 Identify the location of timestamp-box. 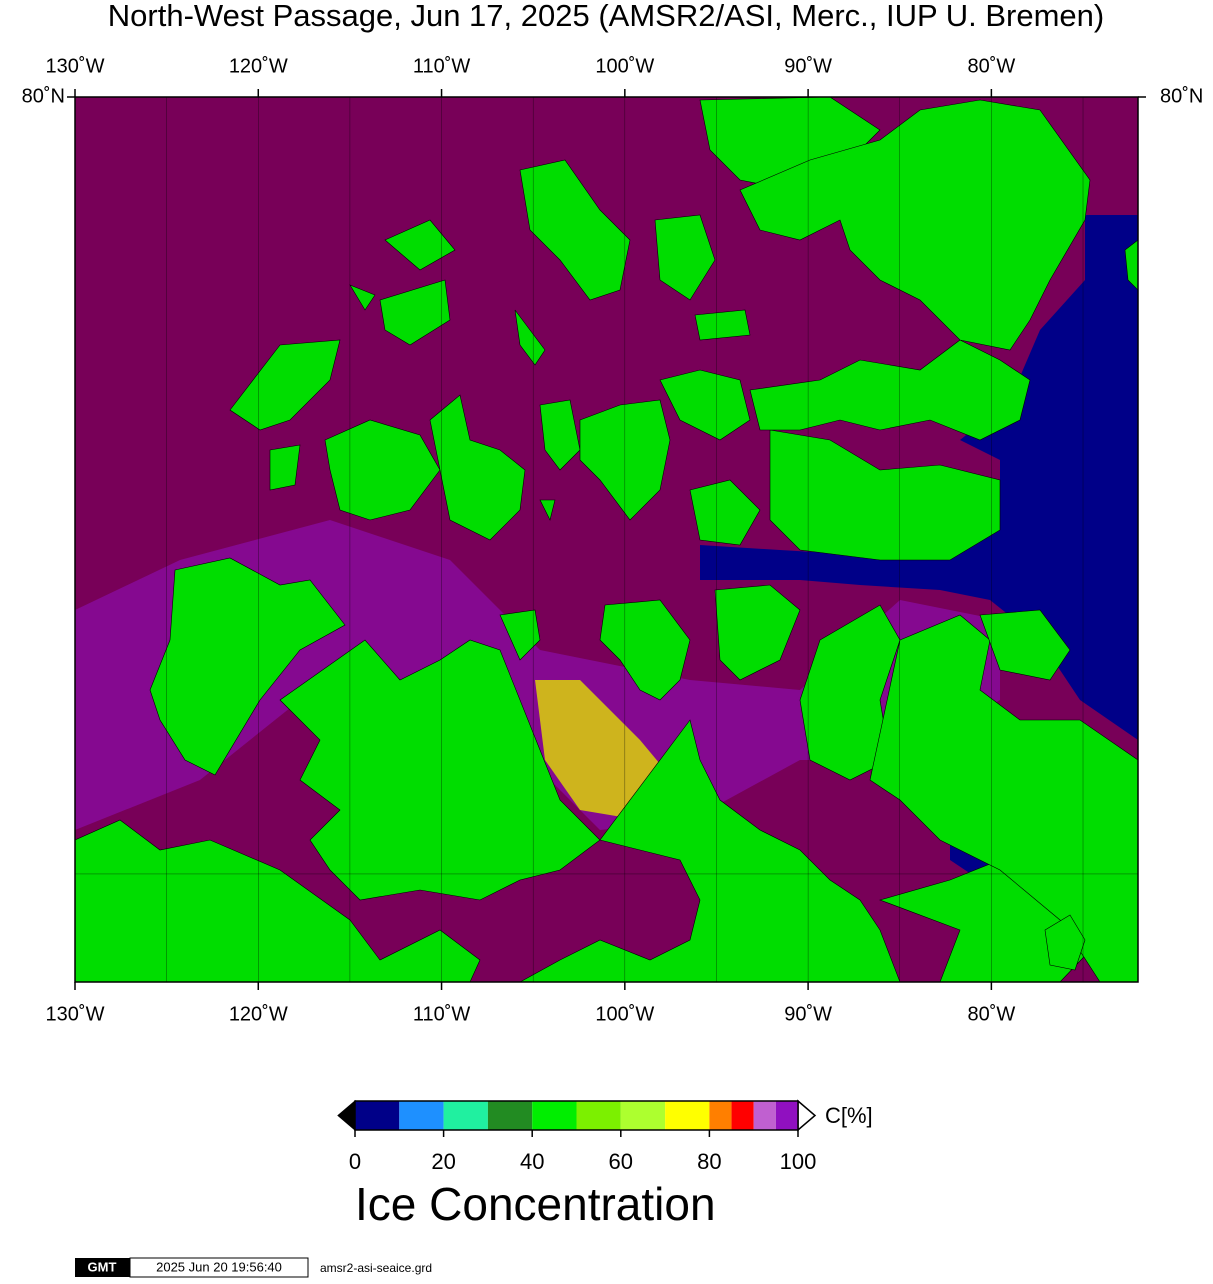
(219, 1267).